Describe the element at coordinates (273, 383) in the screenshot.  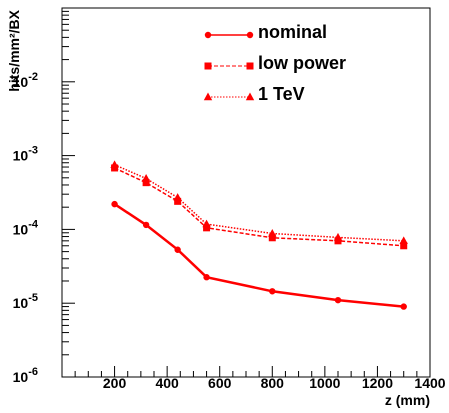
I see `x-tick-label: 800` at that location.